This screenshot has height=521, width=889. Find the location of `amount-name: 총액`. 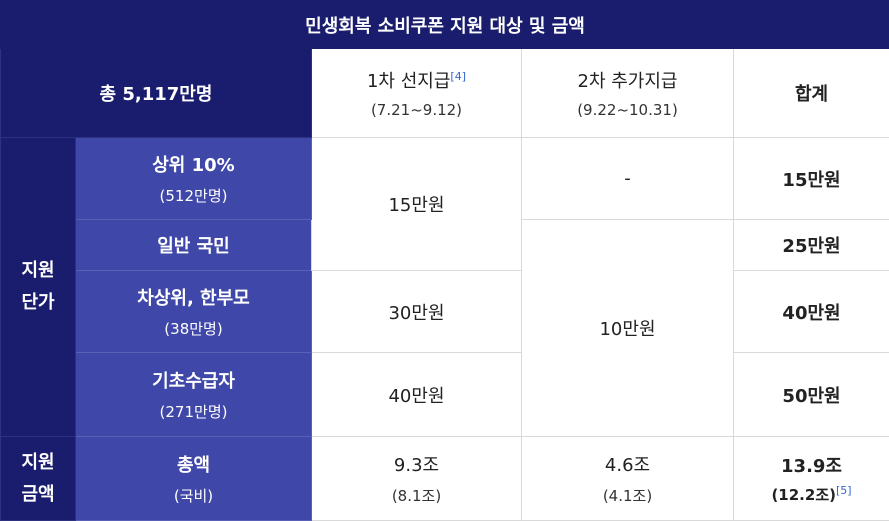

amount-name: 총액 is located at coordinates (193, 465).